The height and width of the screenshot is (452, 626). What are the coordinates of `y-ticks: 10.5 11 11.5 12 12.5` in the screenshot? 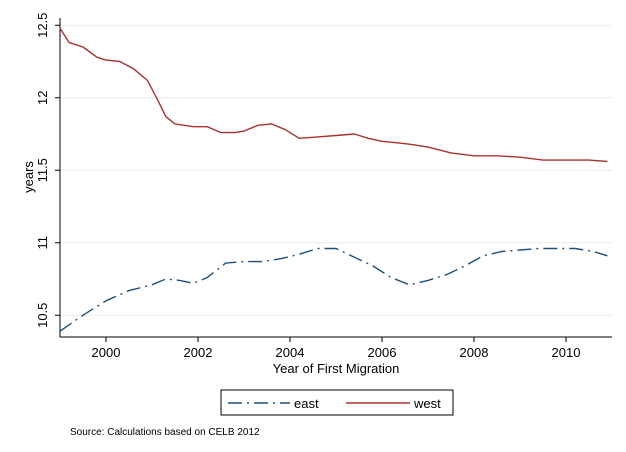 It's located at (47, 170).